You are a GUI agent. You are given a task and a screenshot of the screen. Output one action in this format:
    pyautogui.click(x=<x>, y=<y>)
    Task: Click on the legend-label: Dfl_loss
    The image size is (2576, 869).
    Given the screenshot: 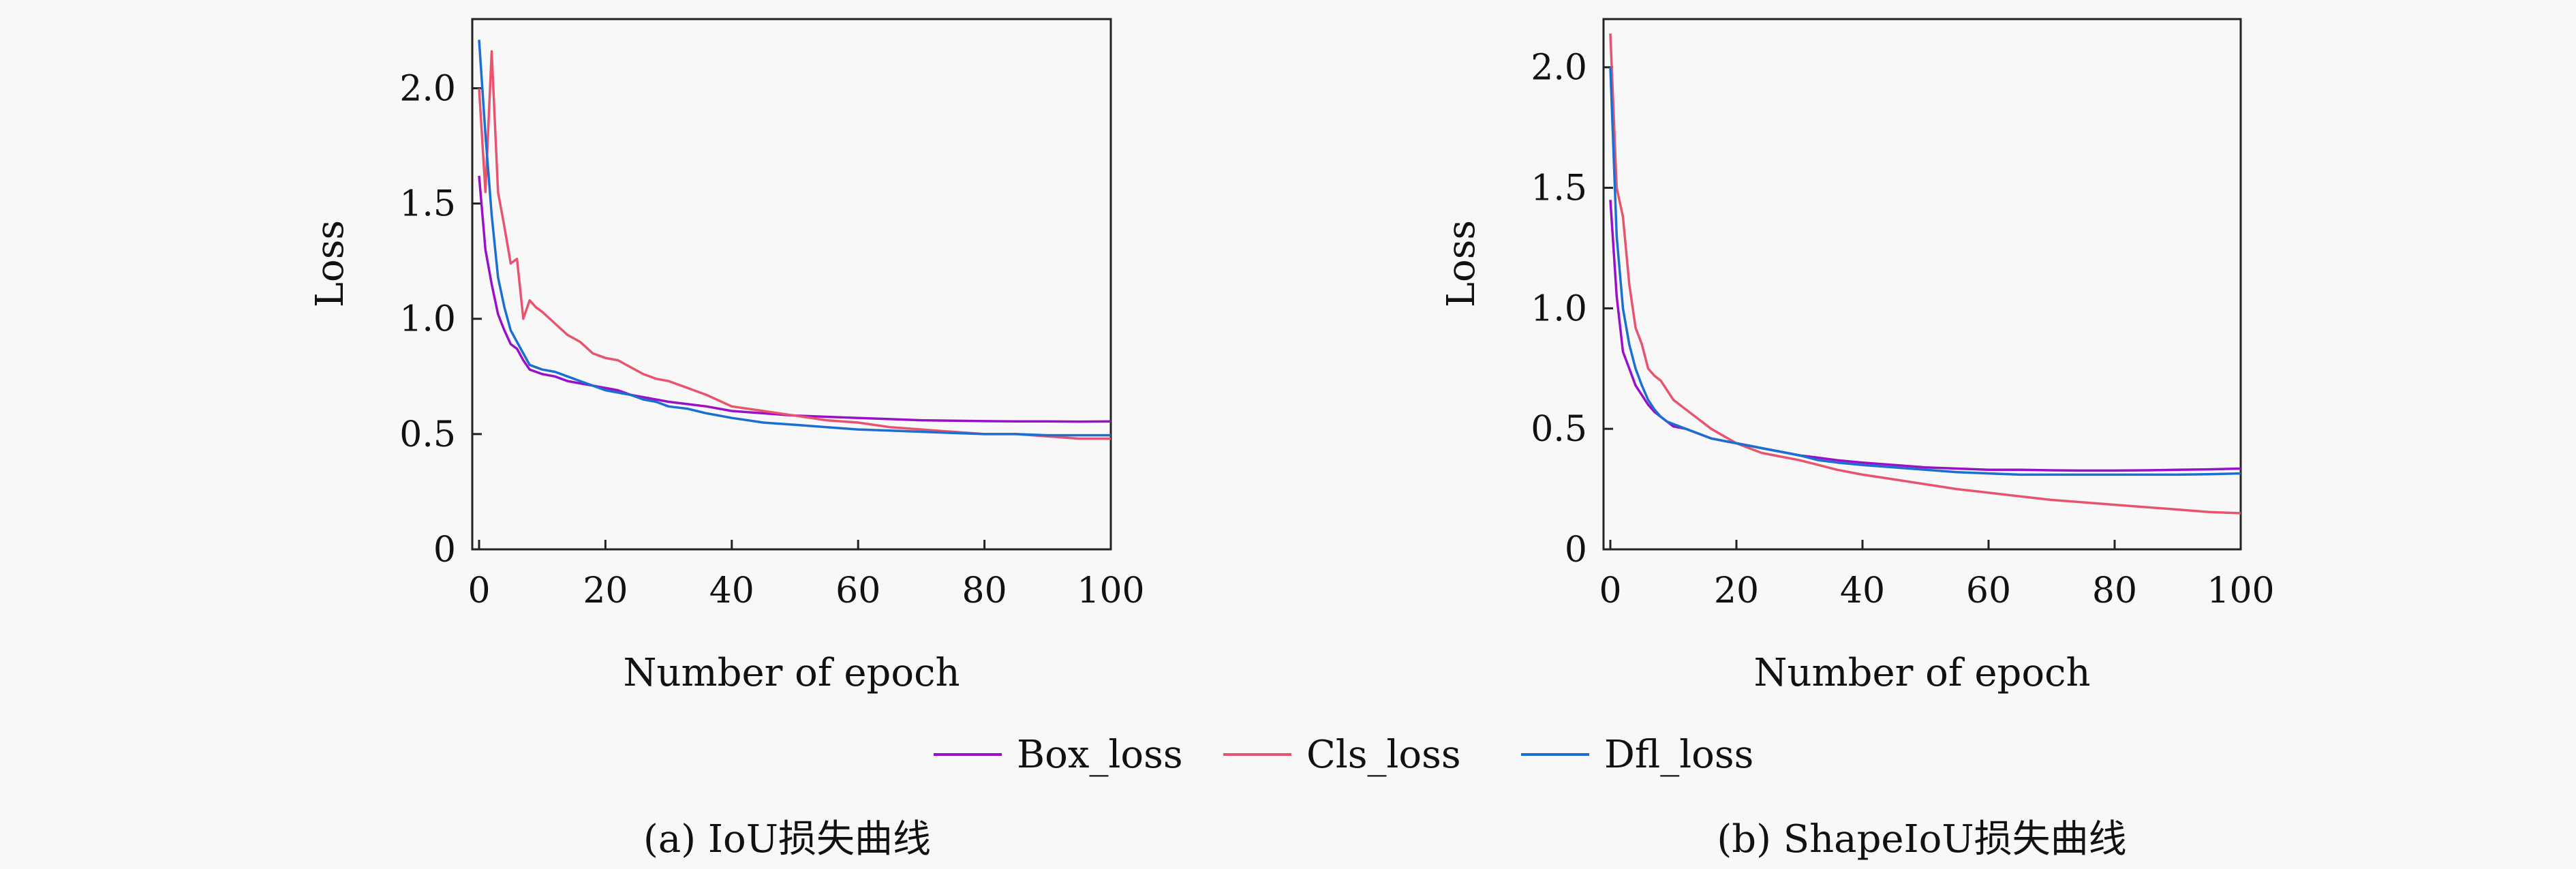 What is the action you would take?
    pyautogui.click(x=1678, y=755)
    